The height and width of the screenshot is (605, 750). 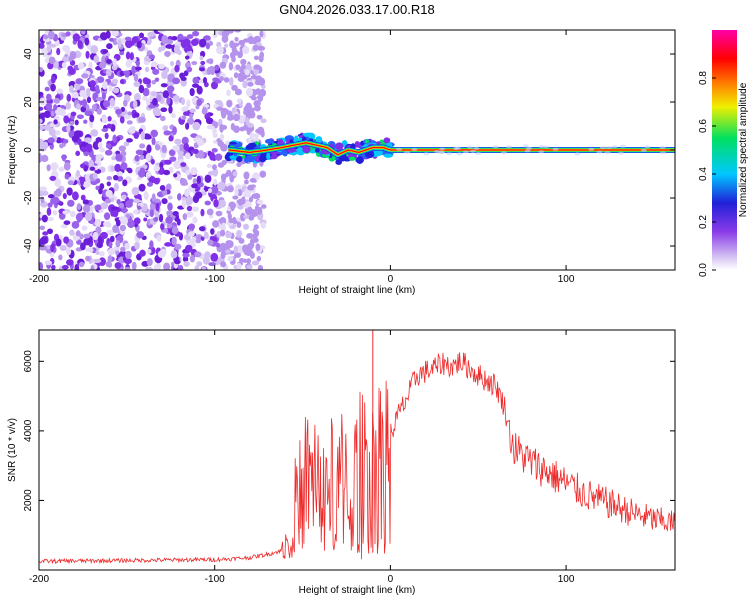 I want to click on spectrogram-y-tick-label: 40, so click(x=28, y=54).